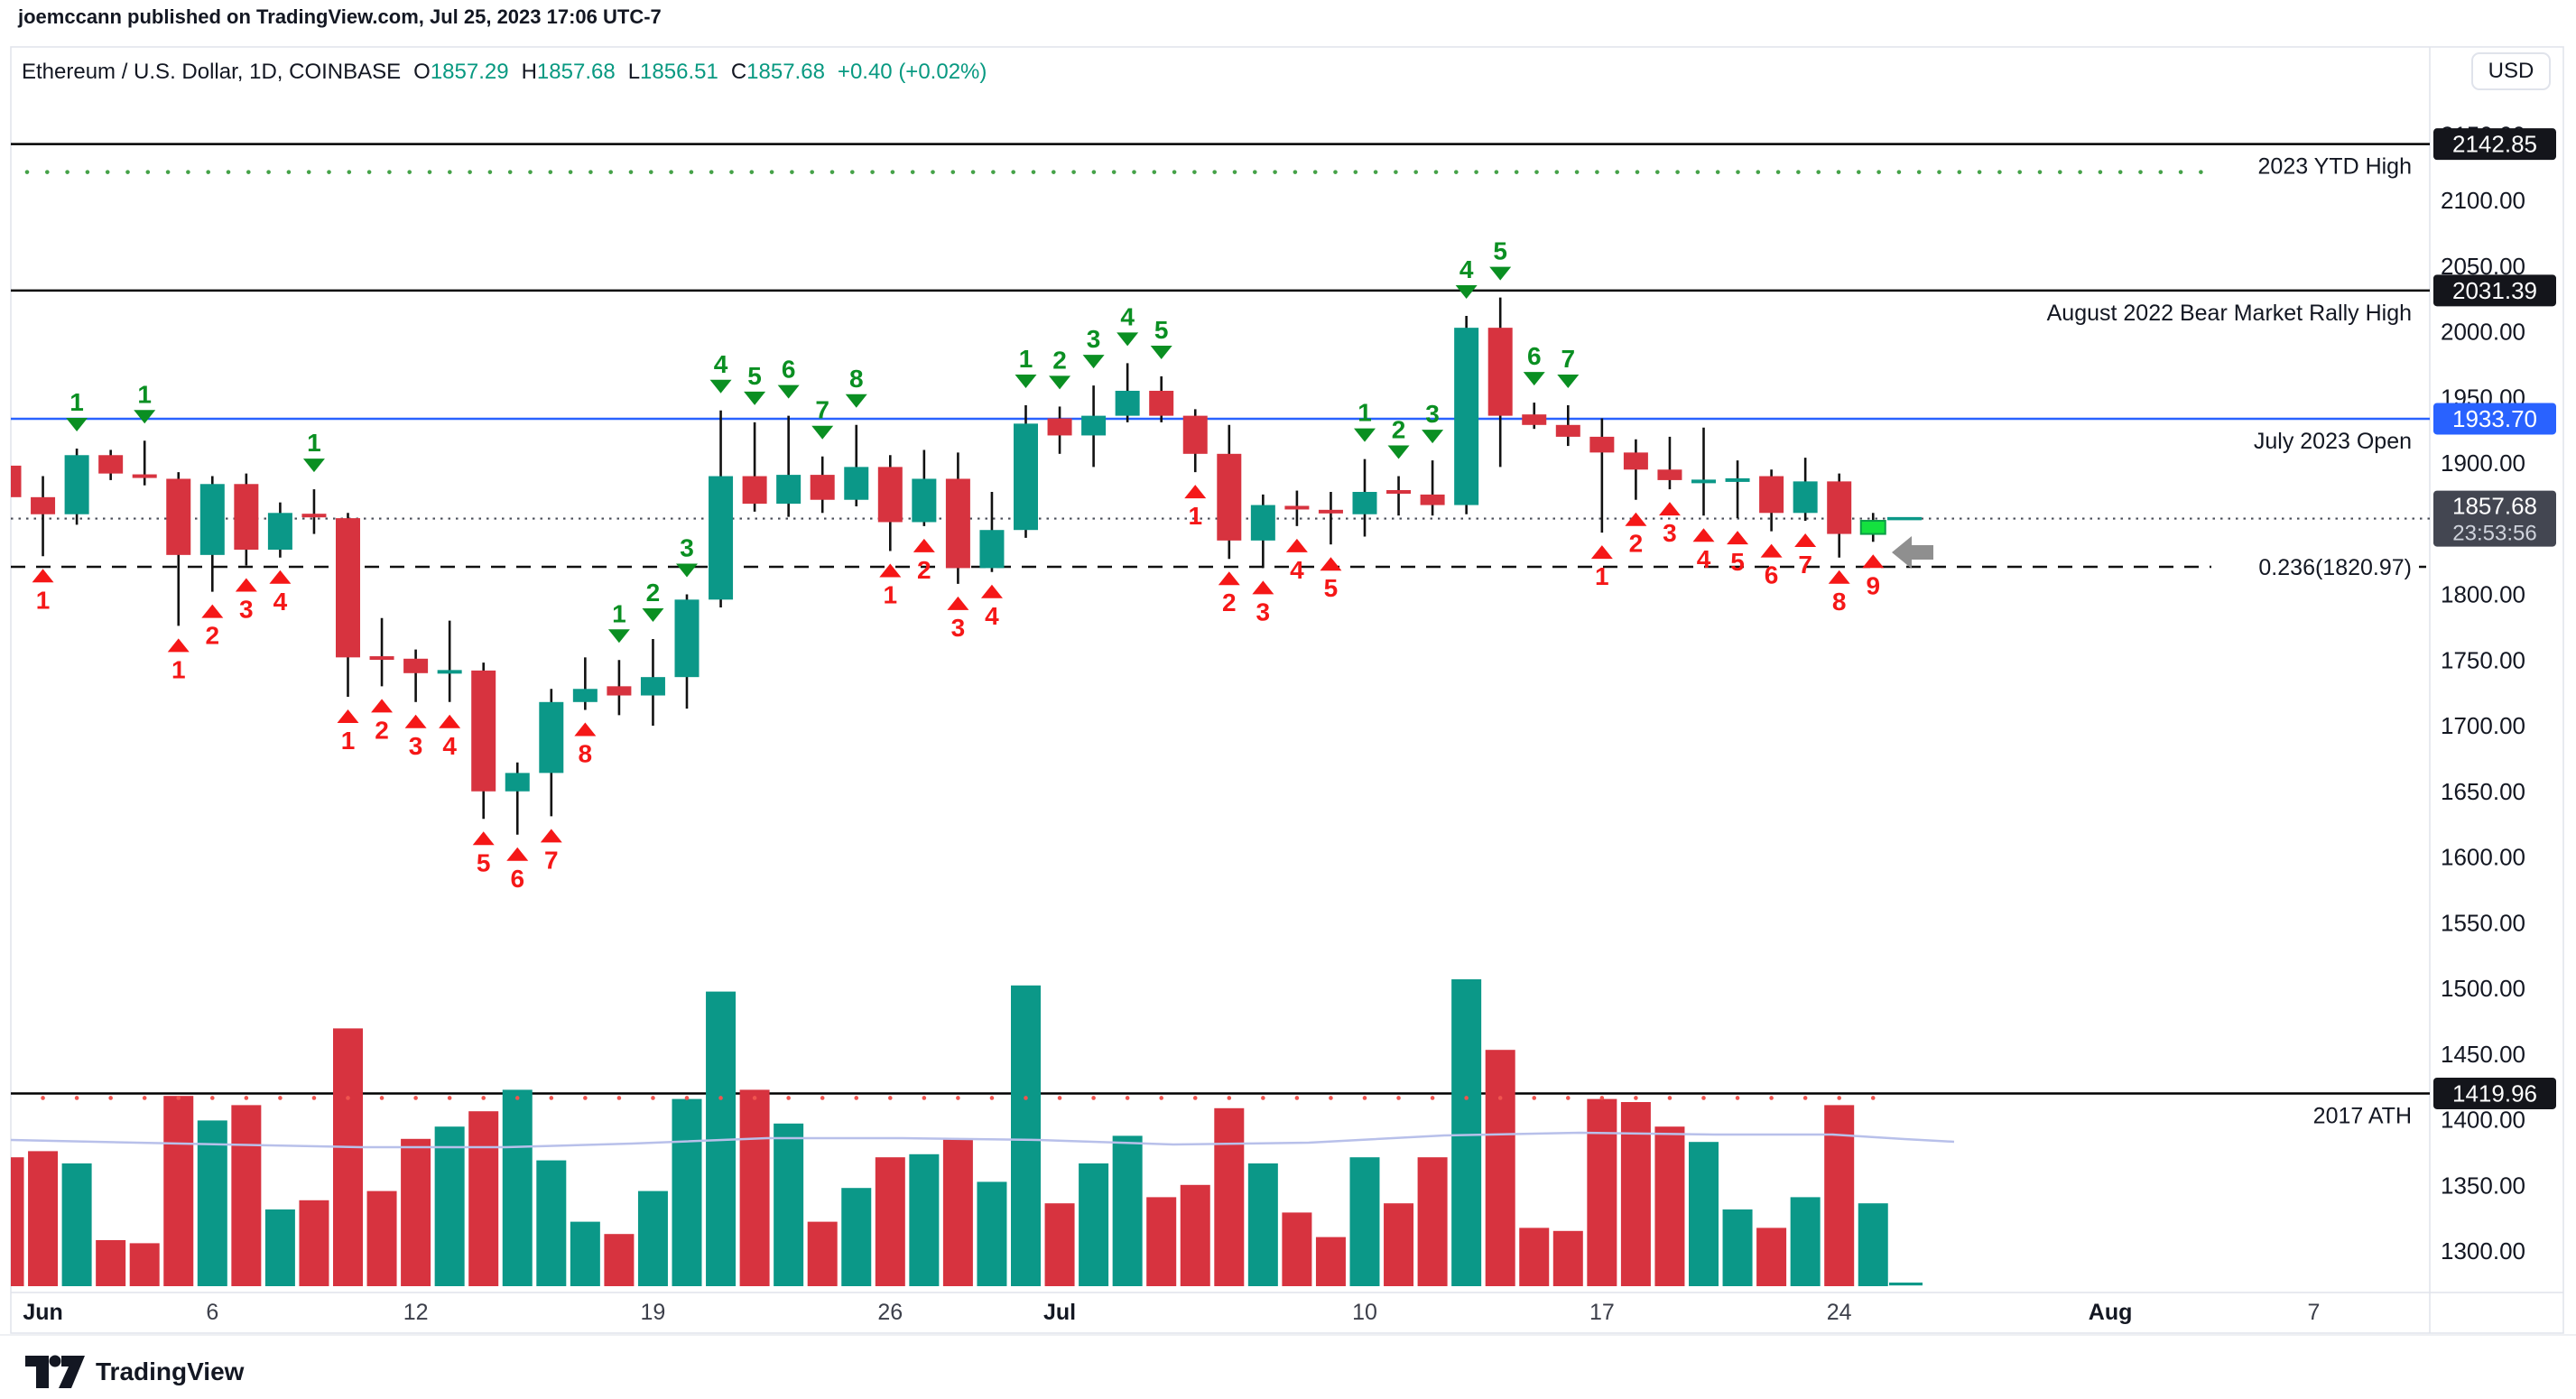 Image resolution: width=2576 pixels, height=1399 pixels. What do you see at coordinates (1737, 562) in the screenshot?
I see `td-buy-count: 5` at bounding box center [1737, 562].